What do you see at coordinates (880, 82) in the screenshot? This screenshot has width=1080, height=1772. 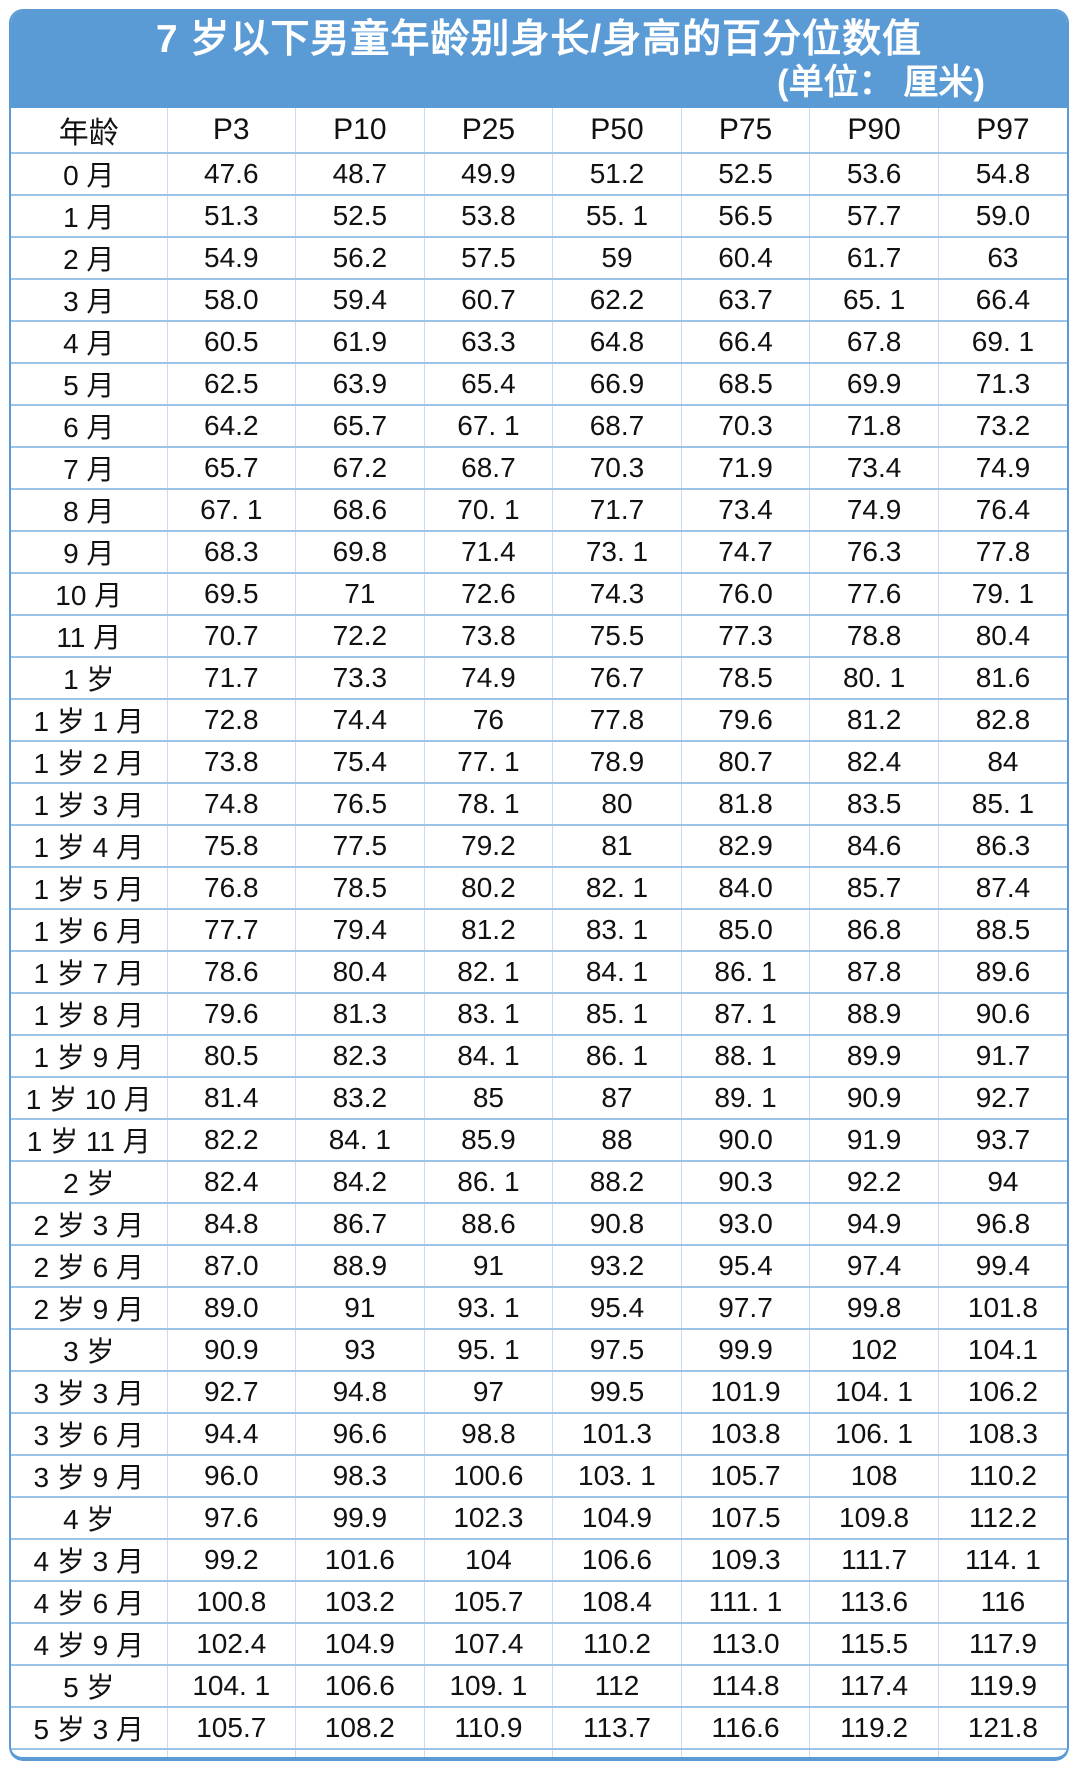 I see `table-unit-label: (单位： 厘米)` at bounding box center [880, 82].